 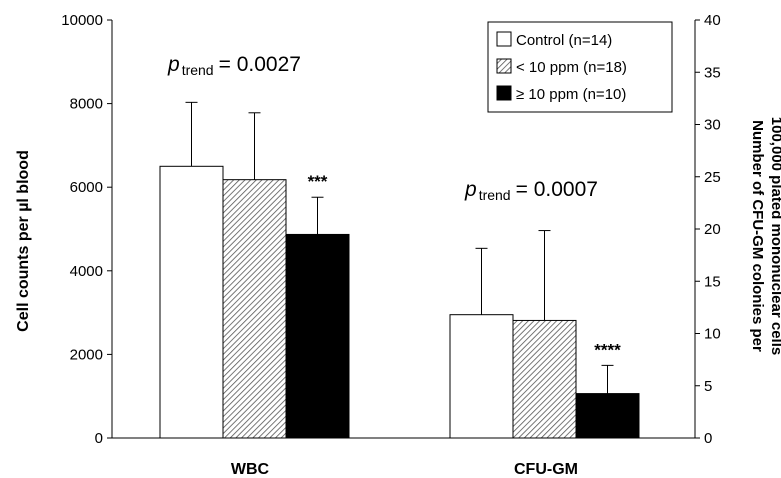 What do you see at coordinates (23, 241) in the screenshot?
I see `left-axis-title: Cell counts per µl blood` at bounding box center [23, 241].